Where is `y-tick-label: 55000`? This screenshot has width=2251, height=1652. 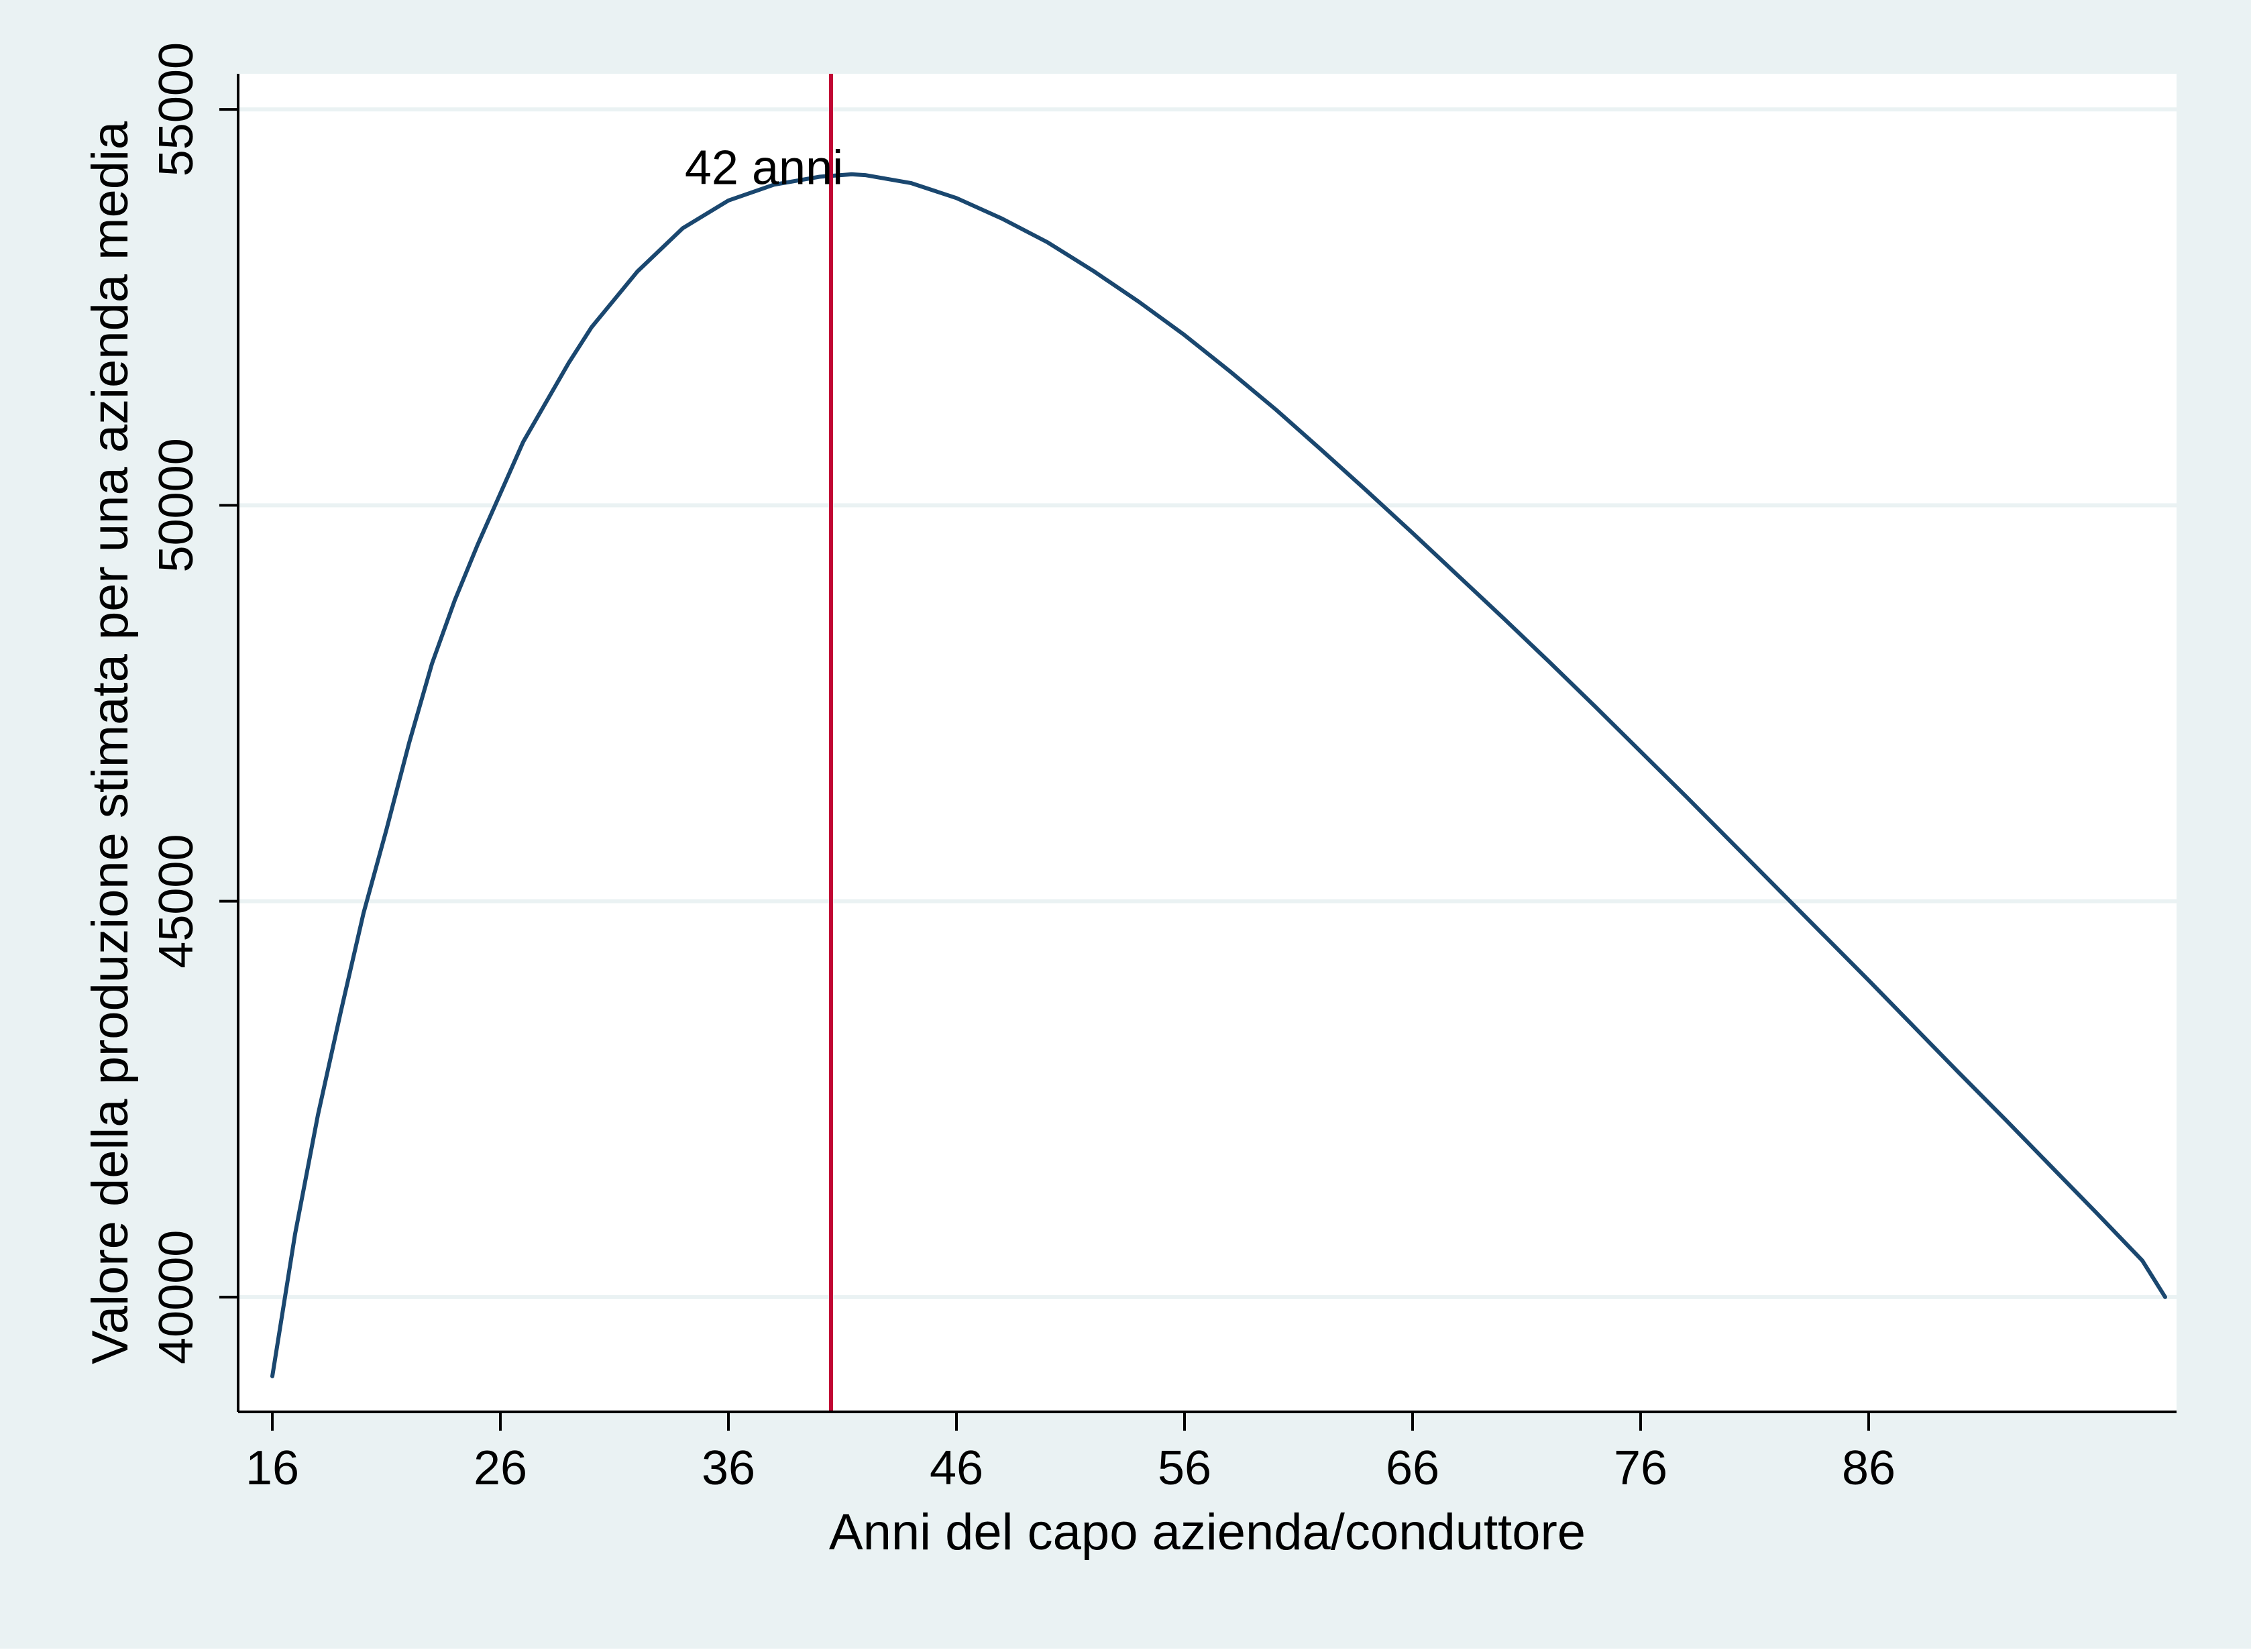 y-tick-label: 55000 is located at coordinates (176, 109).